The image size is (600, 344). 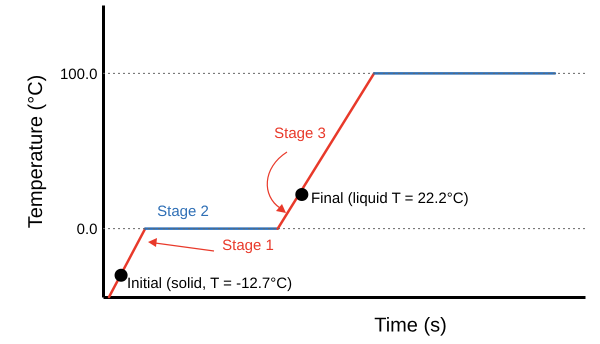 What do you see at coordinates (35, 151) in the screenshot?
I see `y-axis-title: Temperature (°C)` at bounding box center [35, 151].